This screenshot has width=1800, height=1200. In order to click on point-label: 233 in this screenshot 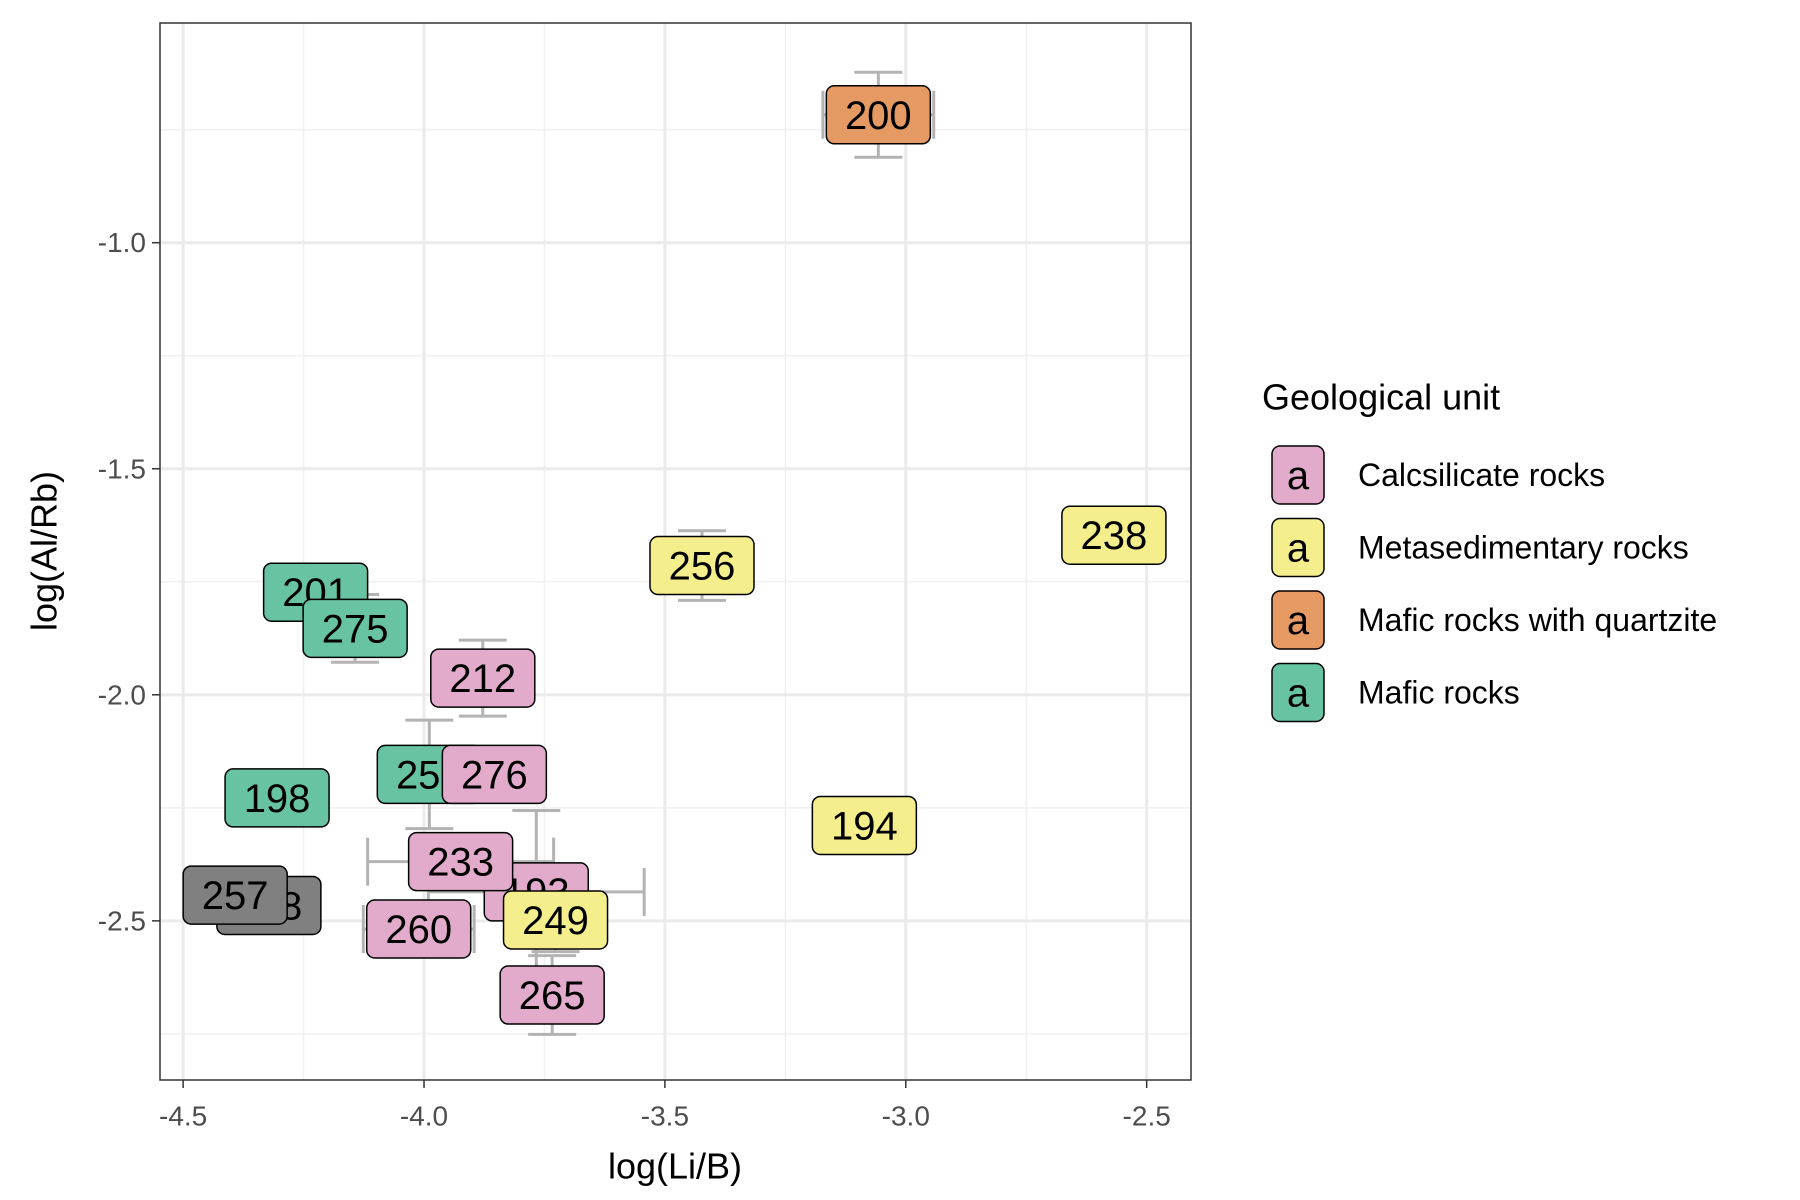, I will do `click(460, 861)`.